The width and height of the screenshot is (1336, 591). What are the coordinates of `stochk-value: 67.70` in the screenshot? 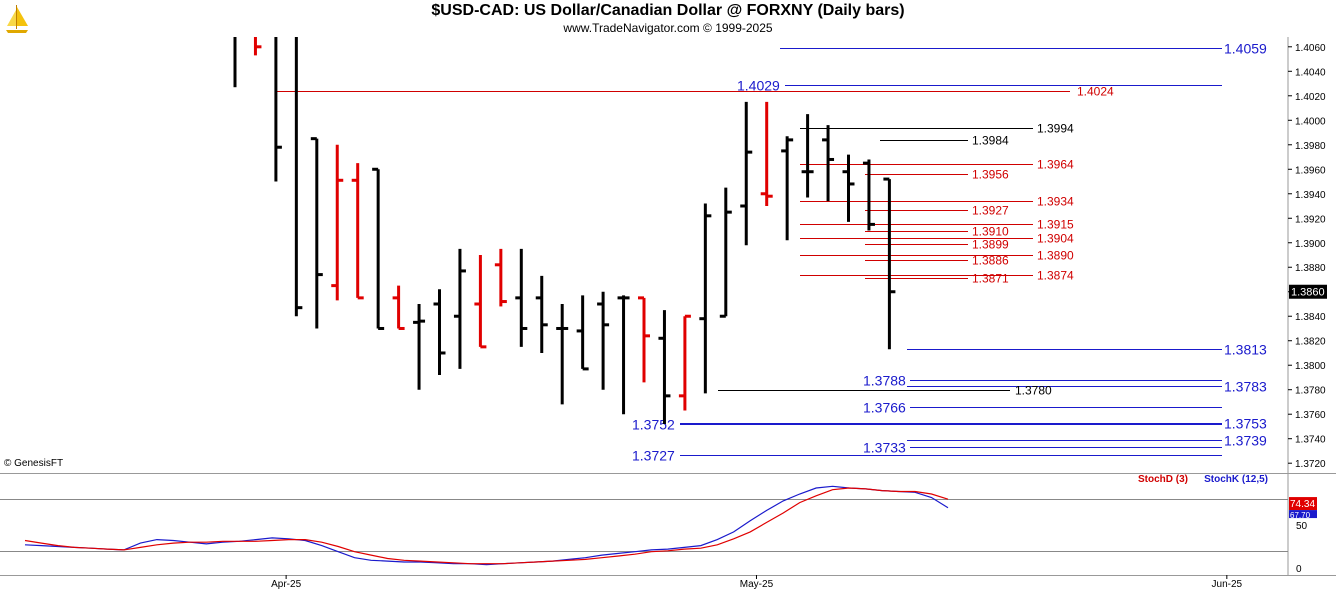 It's located at (1300, 515).